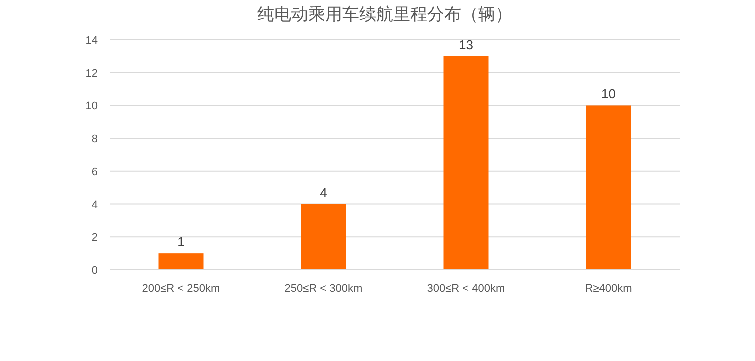 The image size is (755, 361). I want to click on y-tick-label: 8, so click(95, 140).